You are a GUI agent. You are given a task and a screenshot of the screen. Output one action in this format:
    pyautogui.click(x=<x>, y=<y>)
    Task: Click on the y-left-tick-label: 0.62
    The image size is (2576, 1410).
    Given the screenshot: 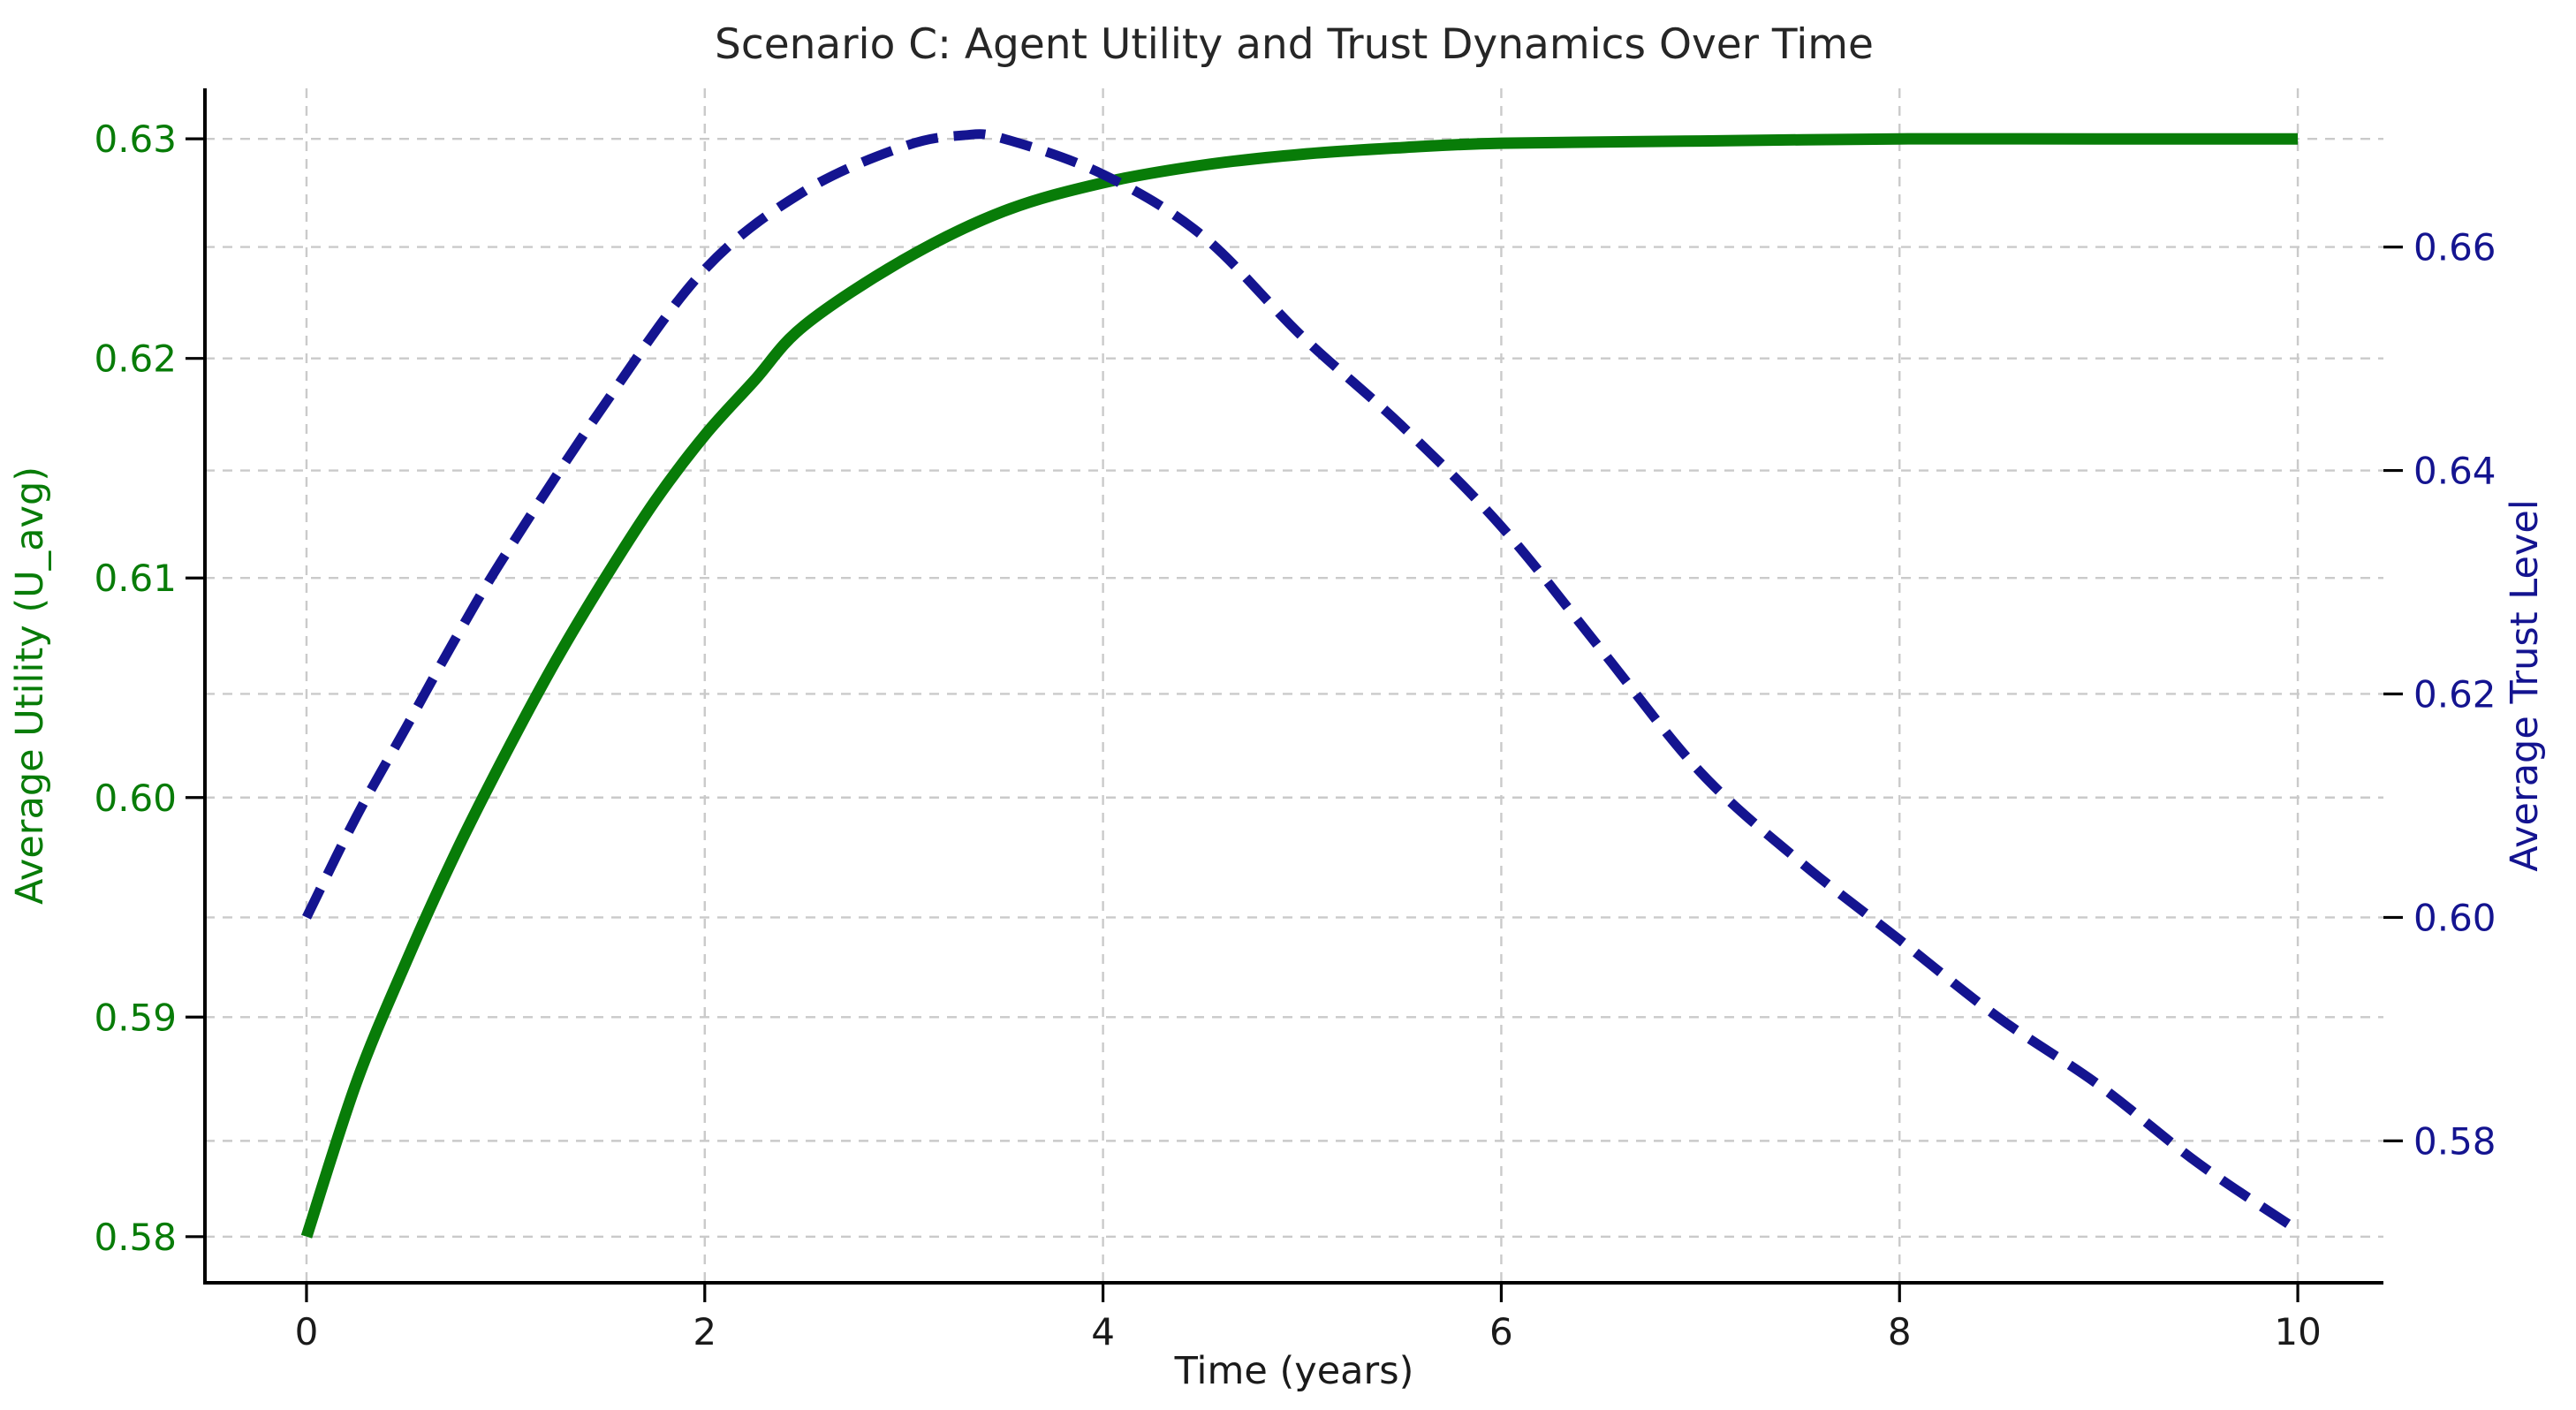 What is the action you would take?
    pyautogui.click(x=136, y=359)
    